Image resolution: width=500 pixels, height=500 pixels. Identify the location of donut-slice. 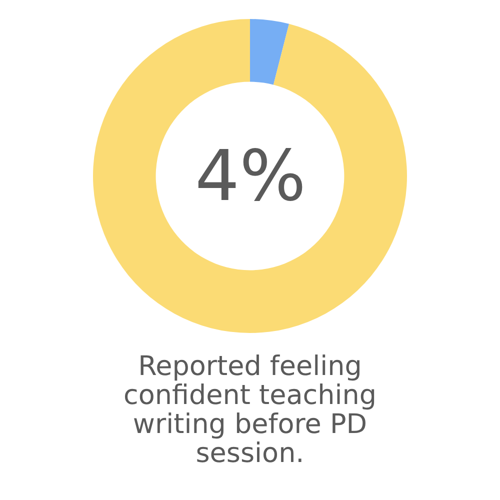
(270, 52).